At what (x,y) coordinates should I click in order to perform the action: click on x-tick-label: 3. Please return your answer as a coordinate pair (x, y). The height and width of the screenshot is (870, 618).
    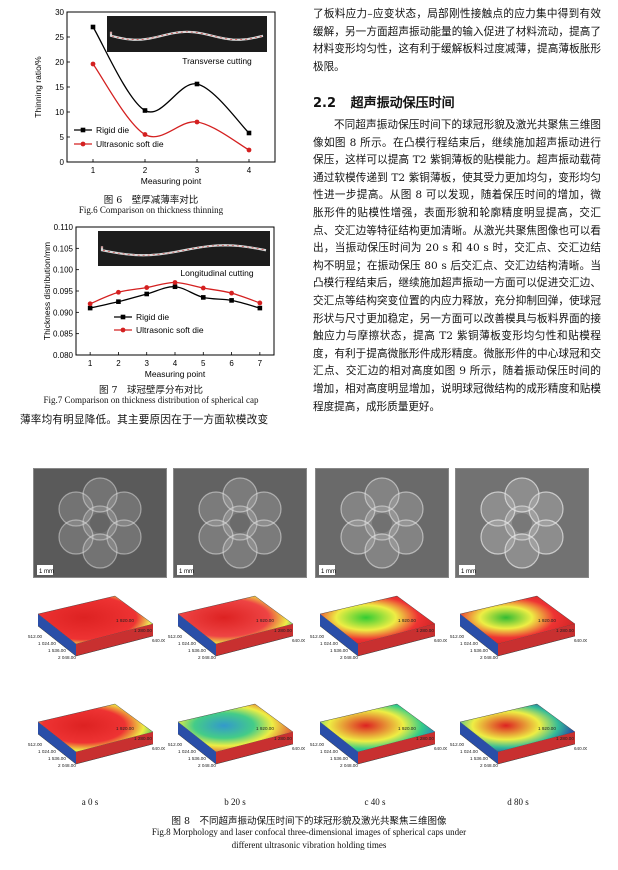
    Looking at the image, I should click on (197, 170).